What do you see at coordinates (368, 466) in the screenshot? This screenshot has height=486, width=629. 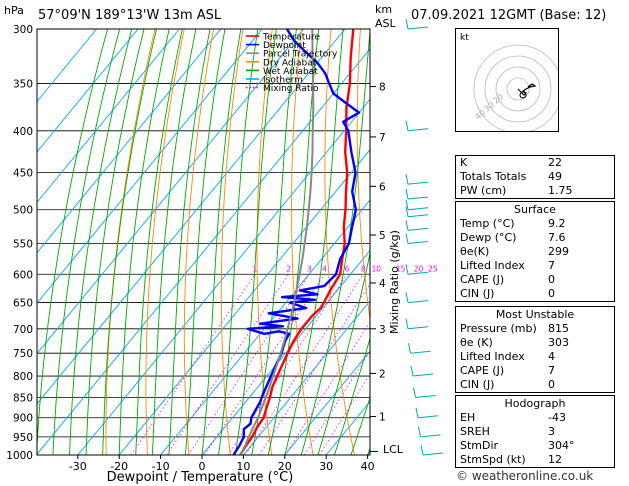 I see `x-tick-label-40: 40` at bounding box center [368, 466].